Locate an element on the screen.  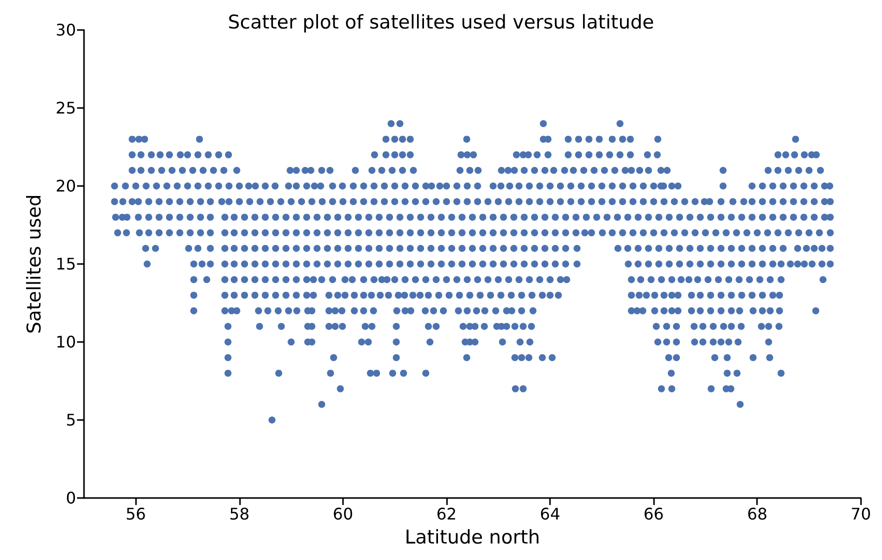
y-tick-label: 20 is located at coordinates (66, 186).